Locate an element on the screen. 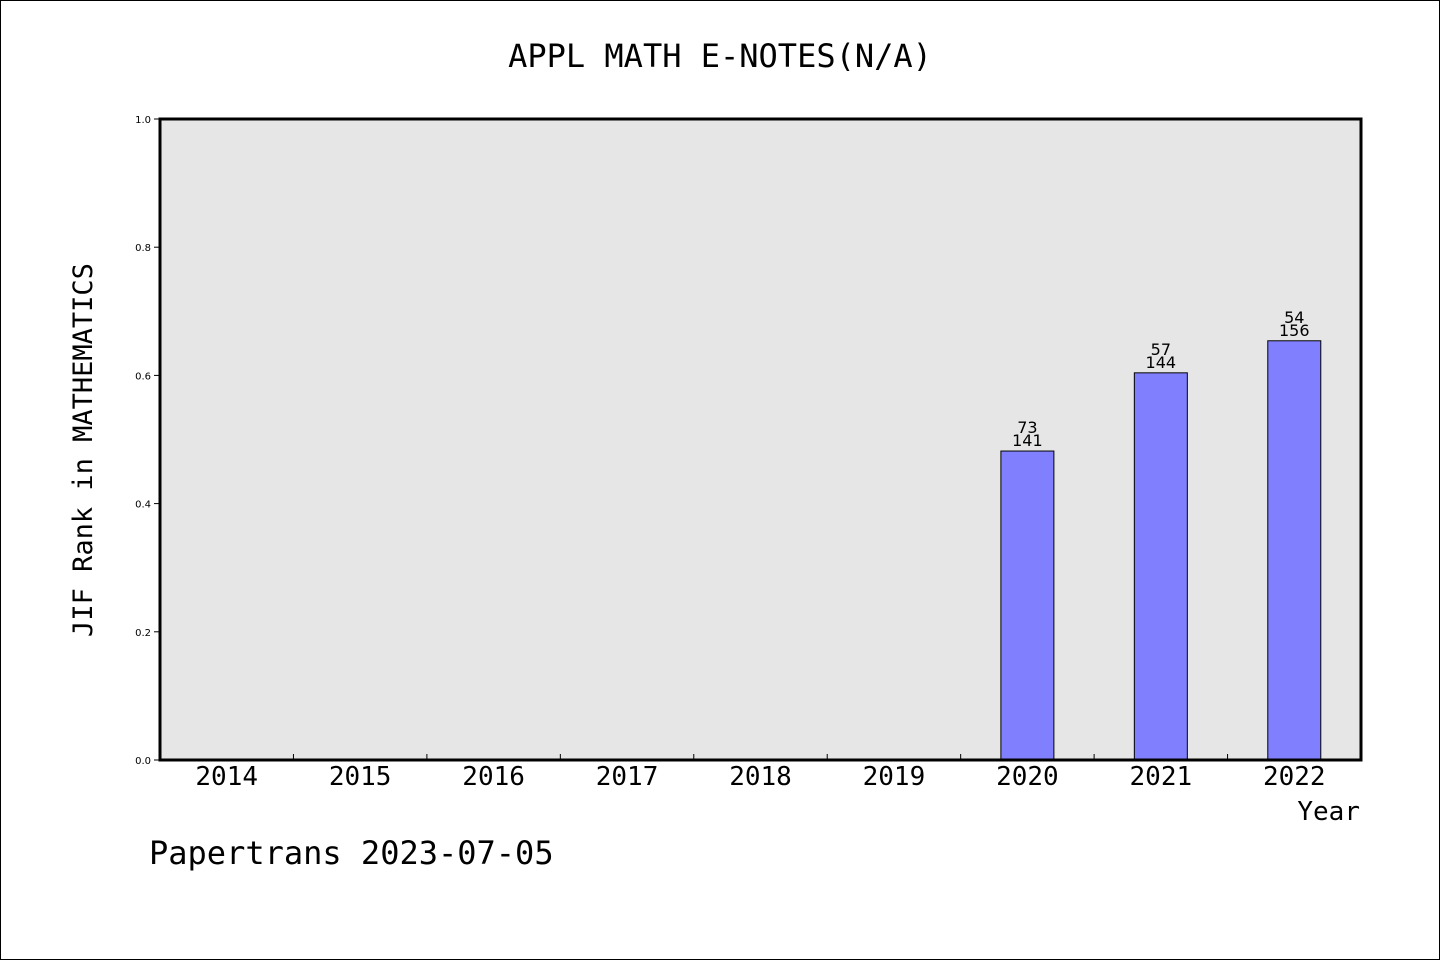  x-tick-label: 2022 is located at coordinates (1294, 777).